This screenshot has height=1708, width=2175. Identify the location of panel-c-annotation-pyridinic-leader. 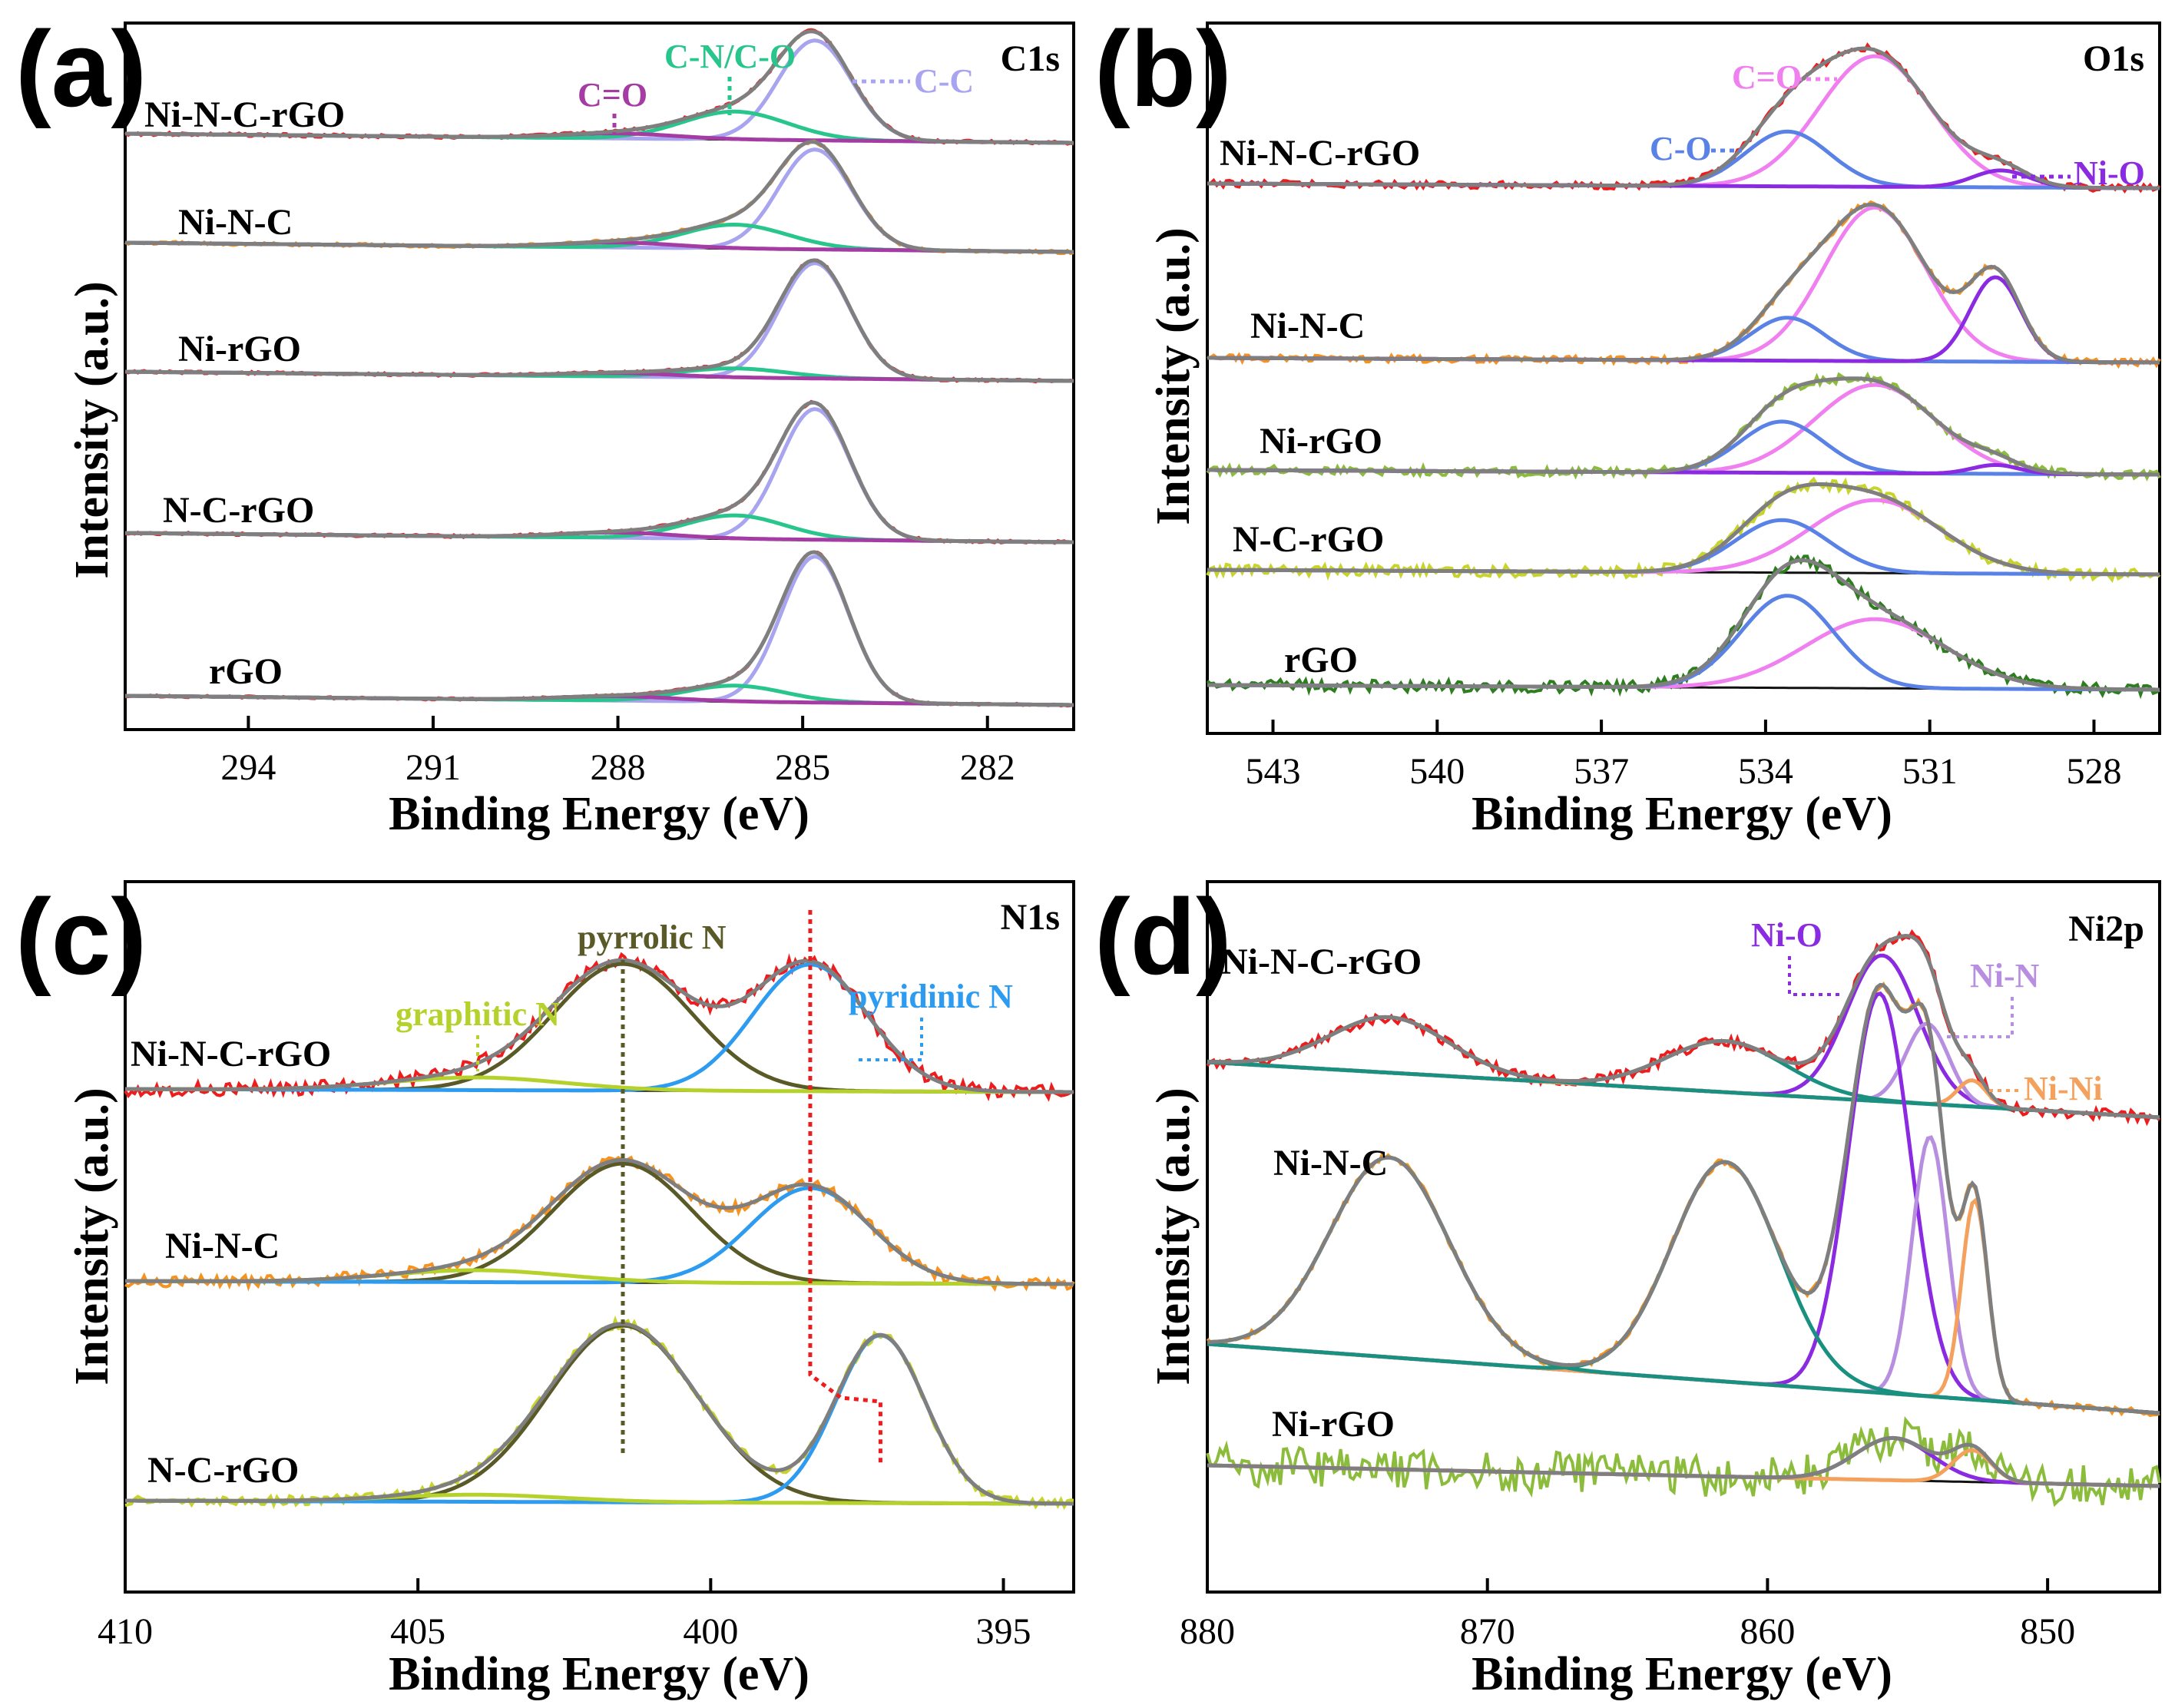
(889, 1039).